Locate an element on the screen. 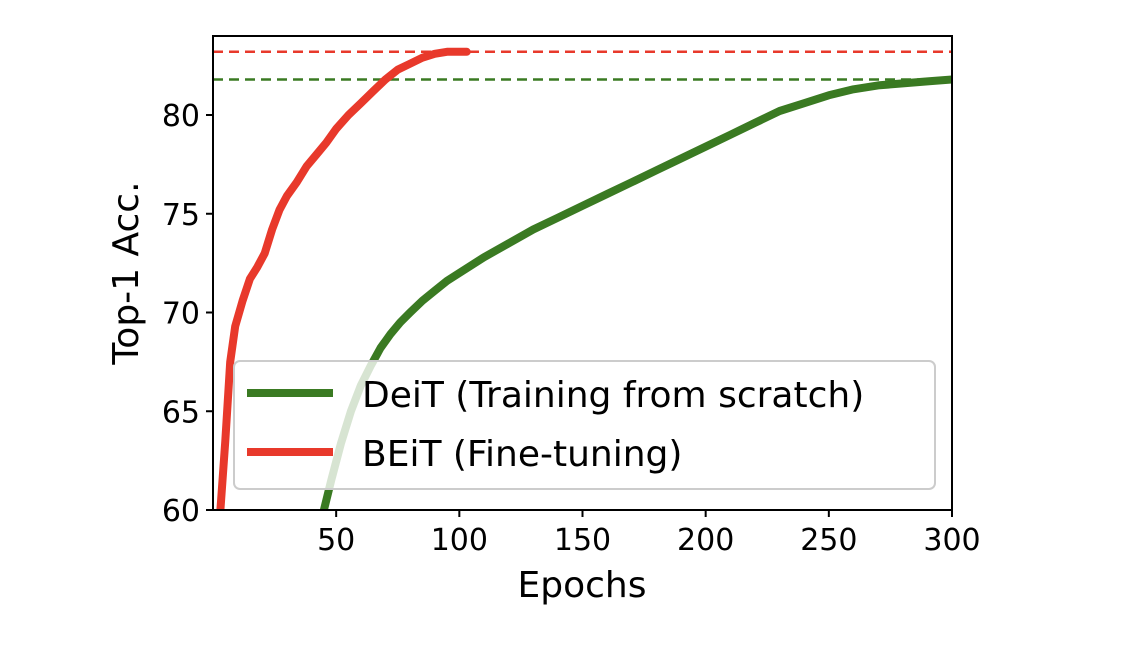  x-tick-label-250: 250 is located at coordinates (828, 540).